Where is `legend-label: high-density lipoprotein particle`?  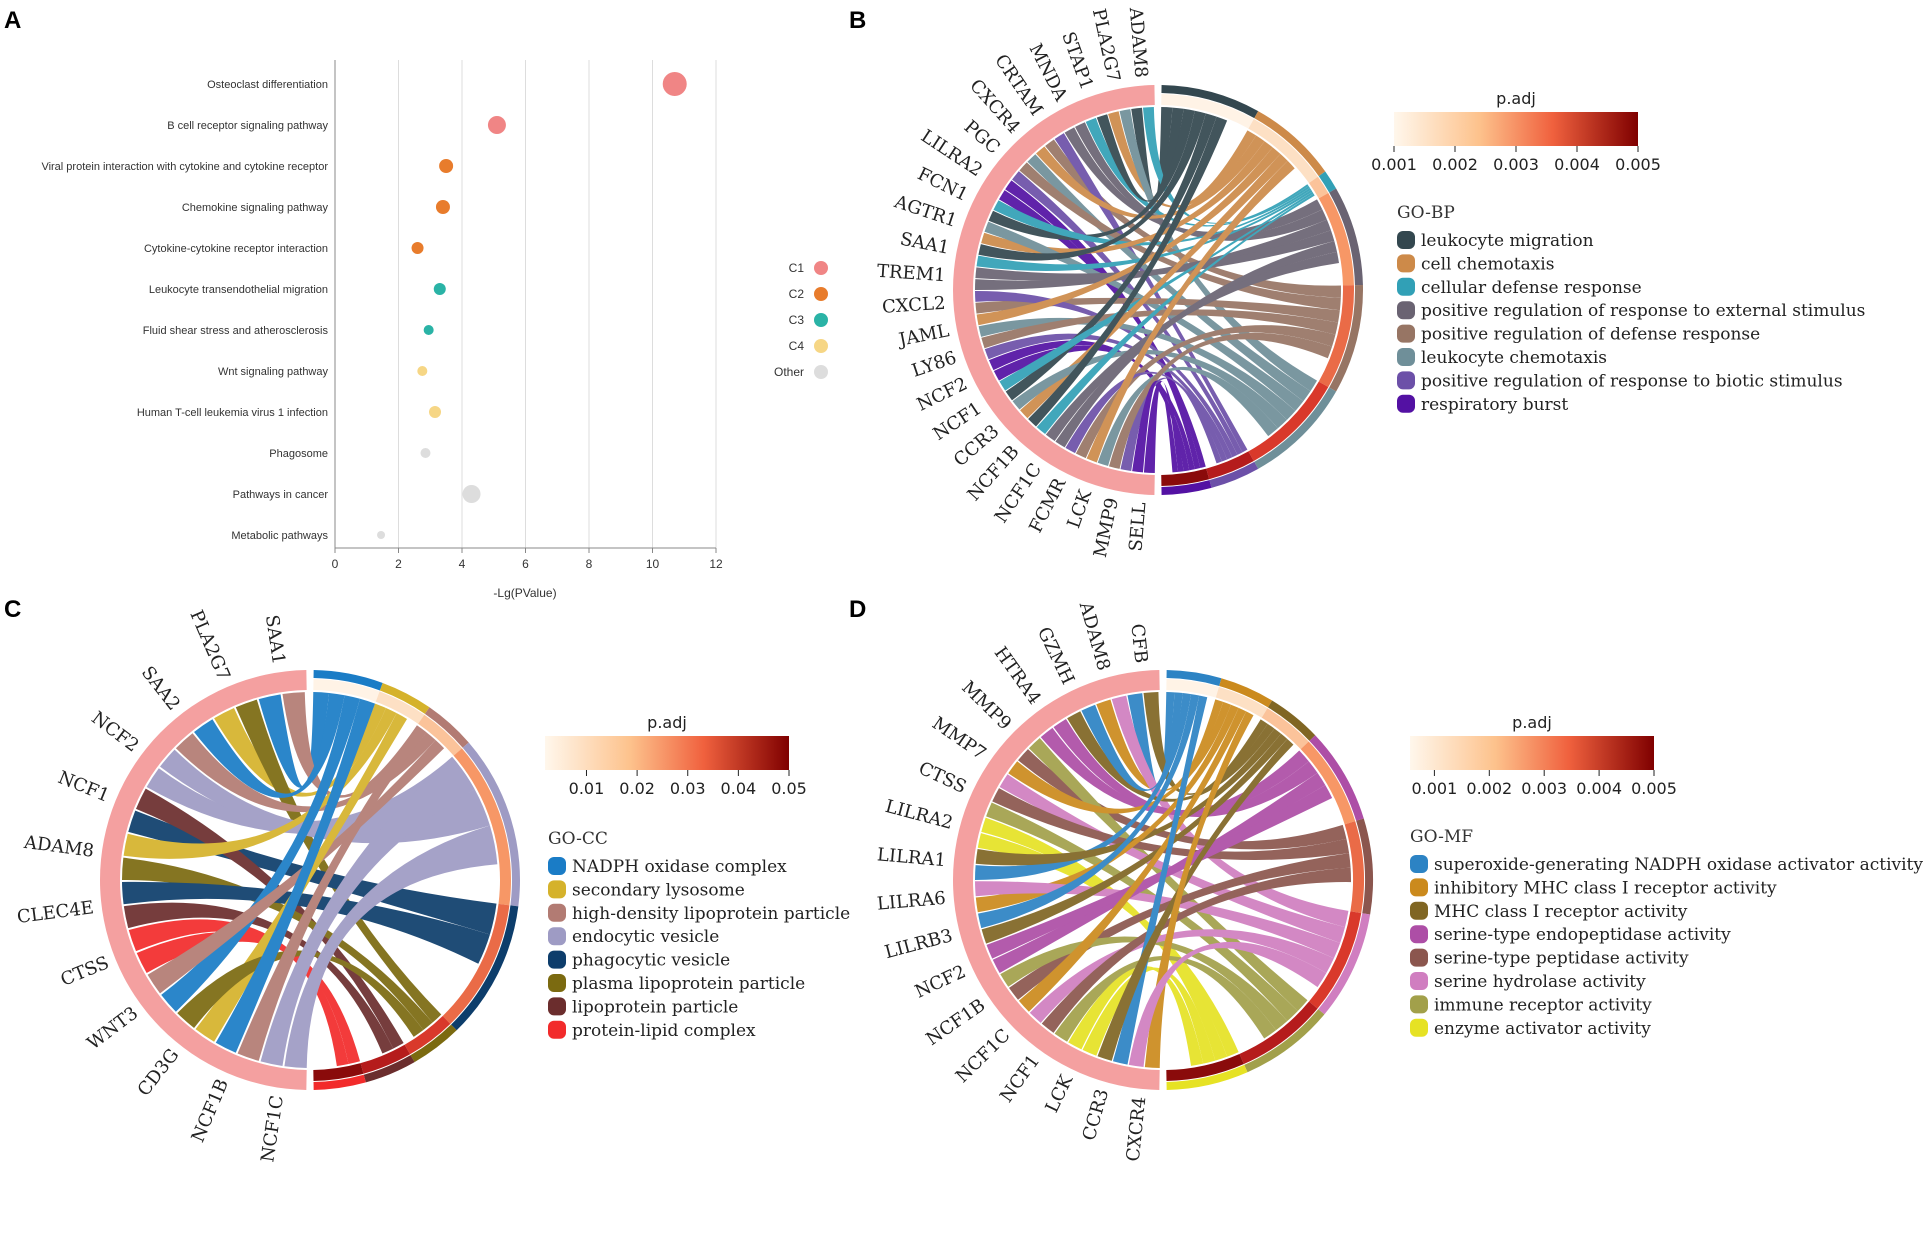
legend-label: high-density lipoprotein particle is located at coordinates (711, 914).